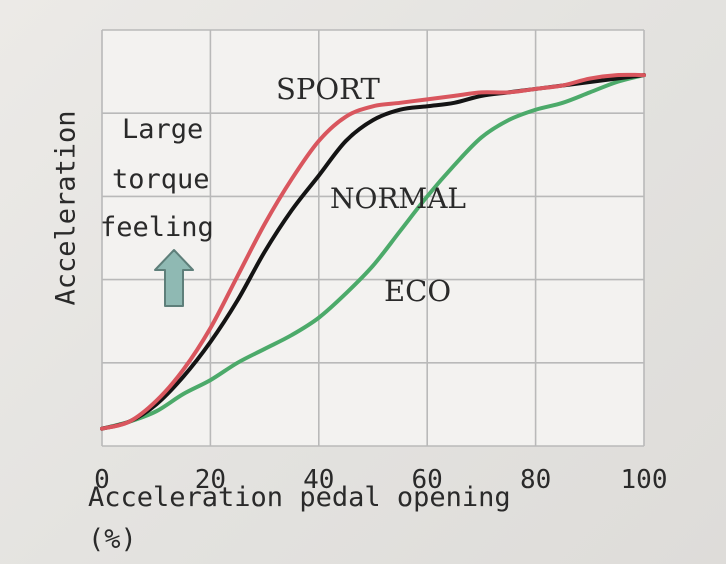 Image resolution: width=726 pixels, height=564 pixels. I want to click on x-axis-unit: (%), so click(112, 539).